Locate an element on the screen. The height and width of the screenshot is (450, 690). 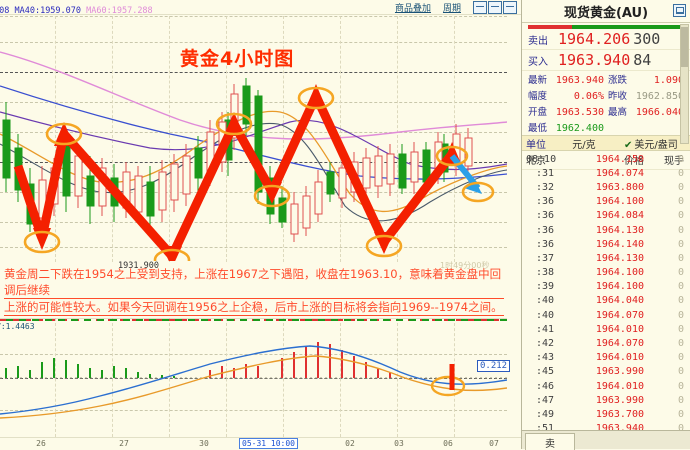
sell-row: 卖出 1964.206 300 is located at coordinates (606, 39).